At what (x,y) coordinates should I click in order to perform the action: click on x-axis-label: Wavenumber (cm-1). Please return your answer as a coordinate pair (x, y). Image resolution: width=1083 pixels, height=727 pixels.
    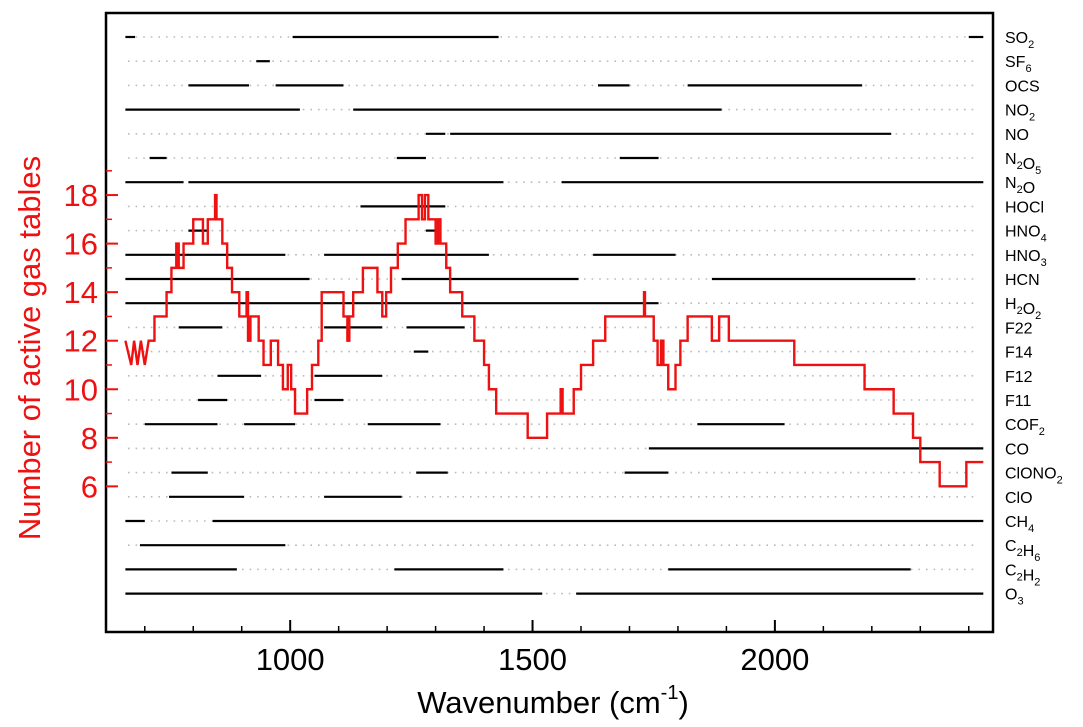
    Looking at the image, I should click on (553, 701).